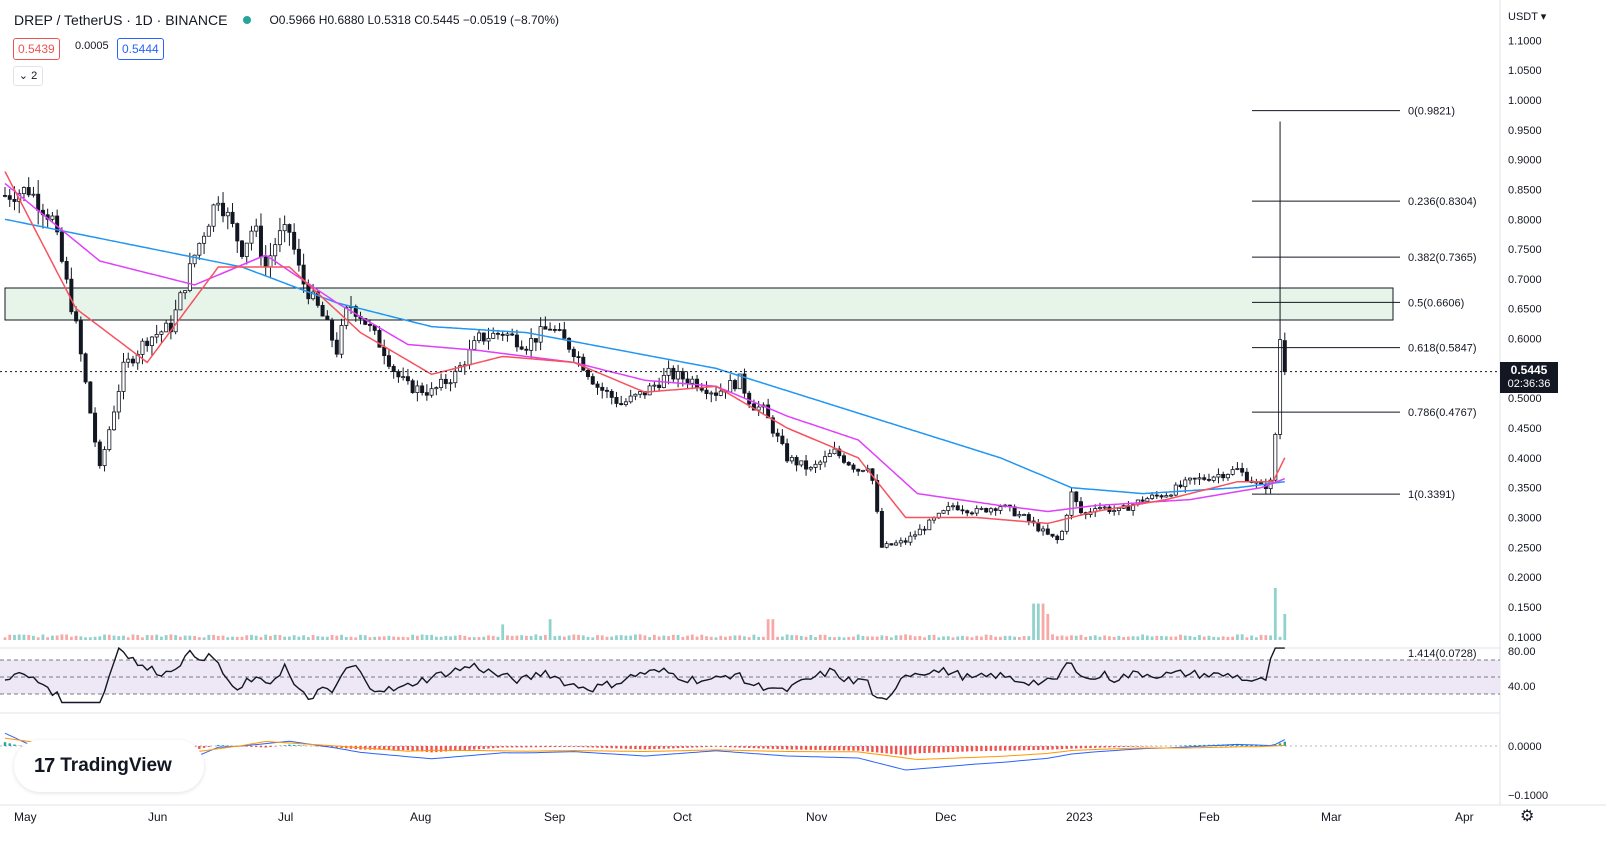 The height and width of the screenshot is (854, 1606). I want to click on price-tick-label: 0.2500, so click(1525, 548).